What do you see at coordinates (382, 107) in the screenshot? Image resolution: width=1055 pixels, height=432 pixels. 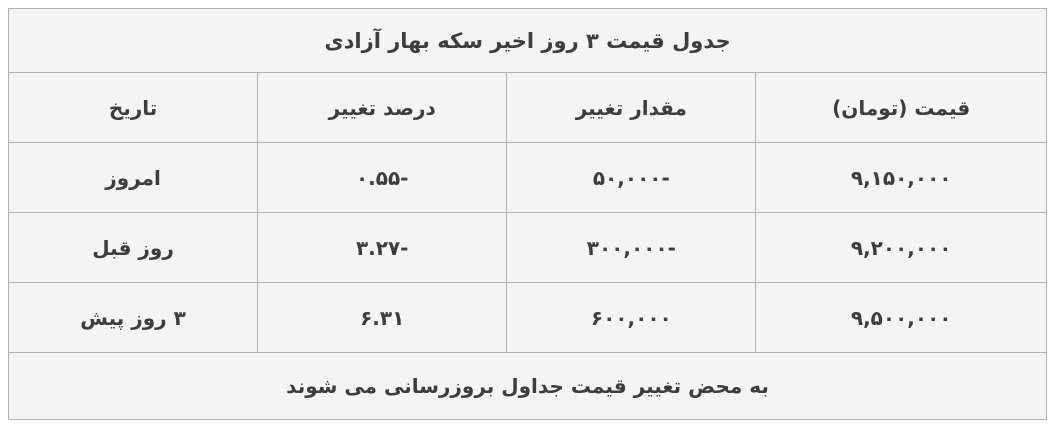 I see `column-header-change-percent: درصد تغییر` at bounding box center [382, 107].